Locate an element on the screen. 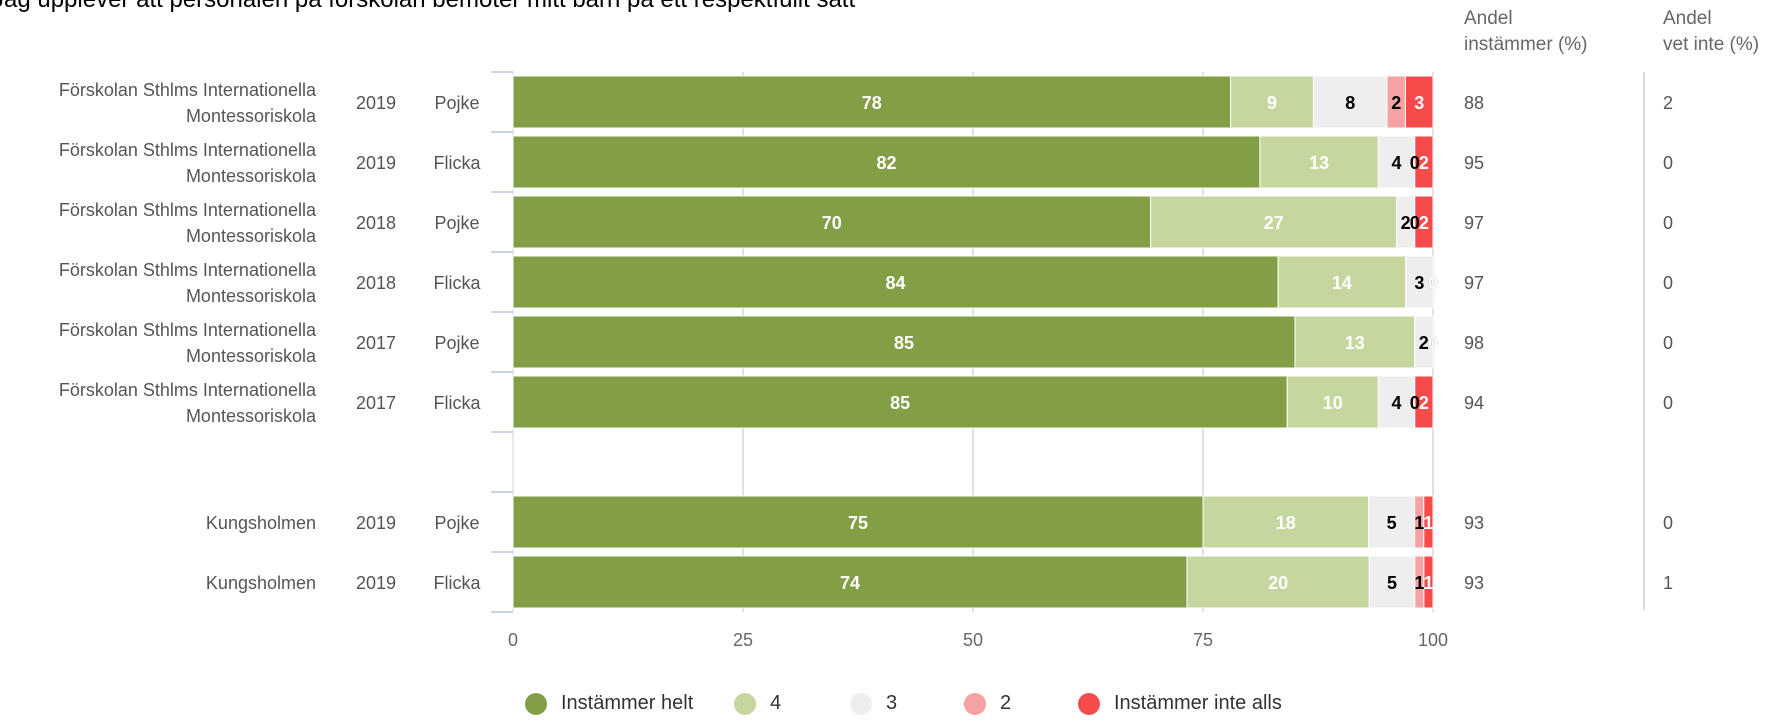  bar-data-label: 27 is located at coordinates (1274, 223).